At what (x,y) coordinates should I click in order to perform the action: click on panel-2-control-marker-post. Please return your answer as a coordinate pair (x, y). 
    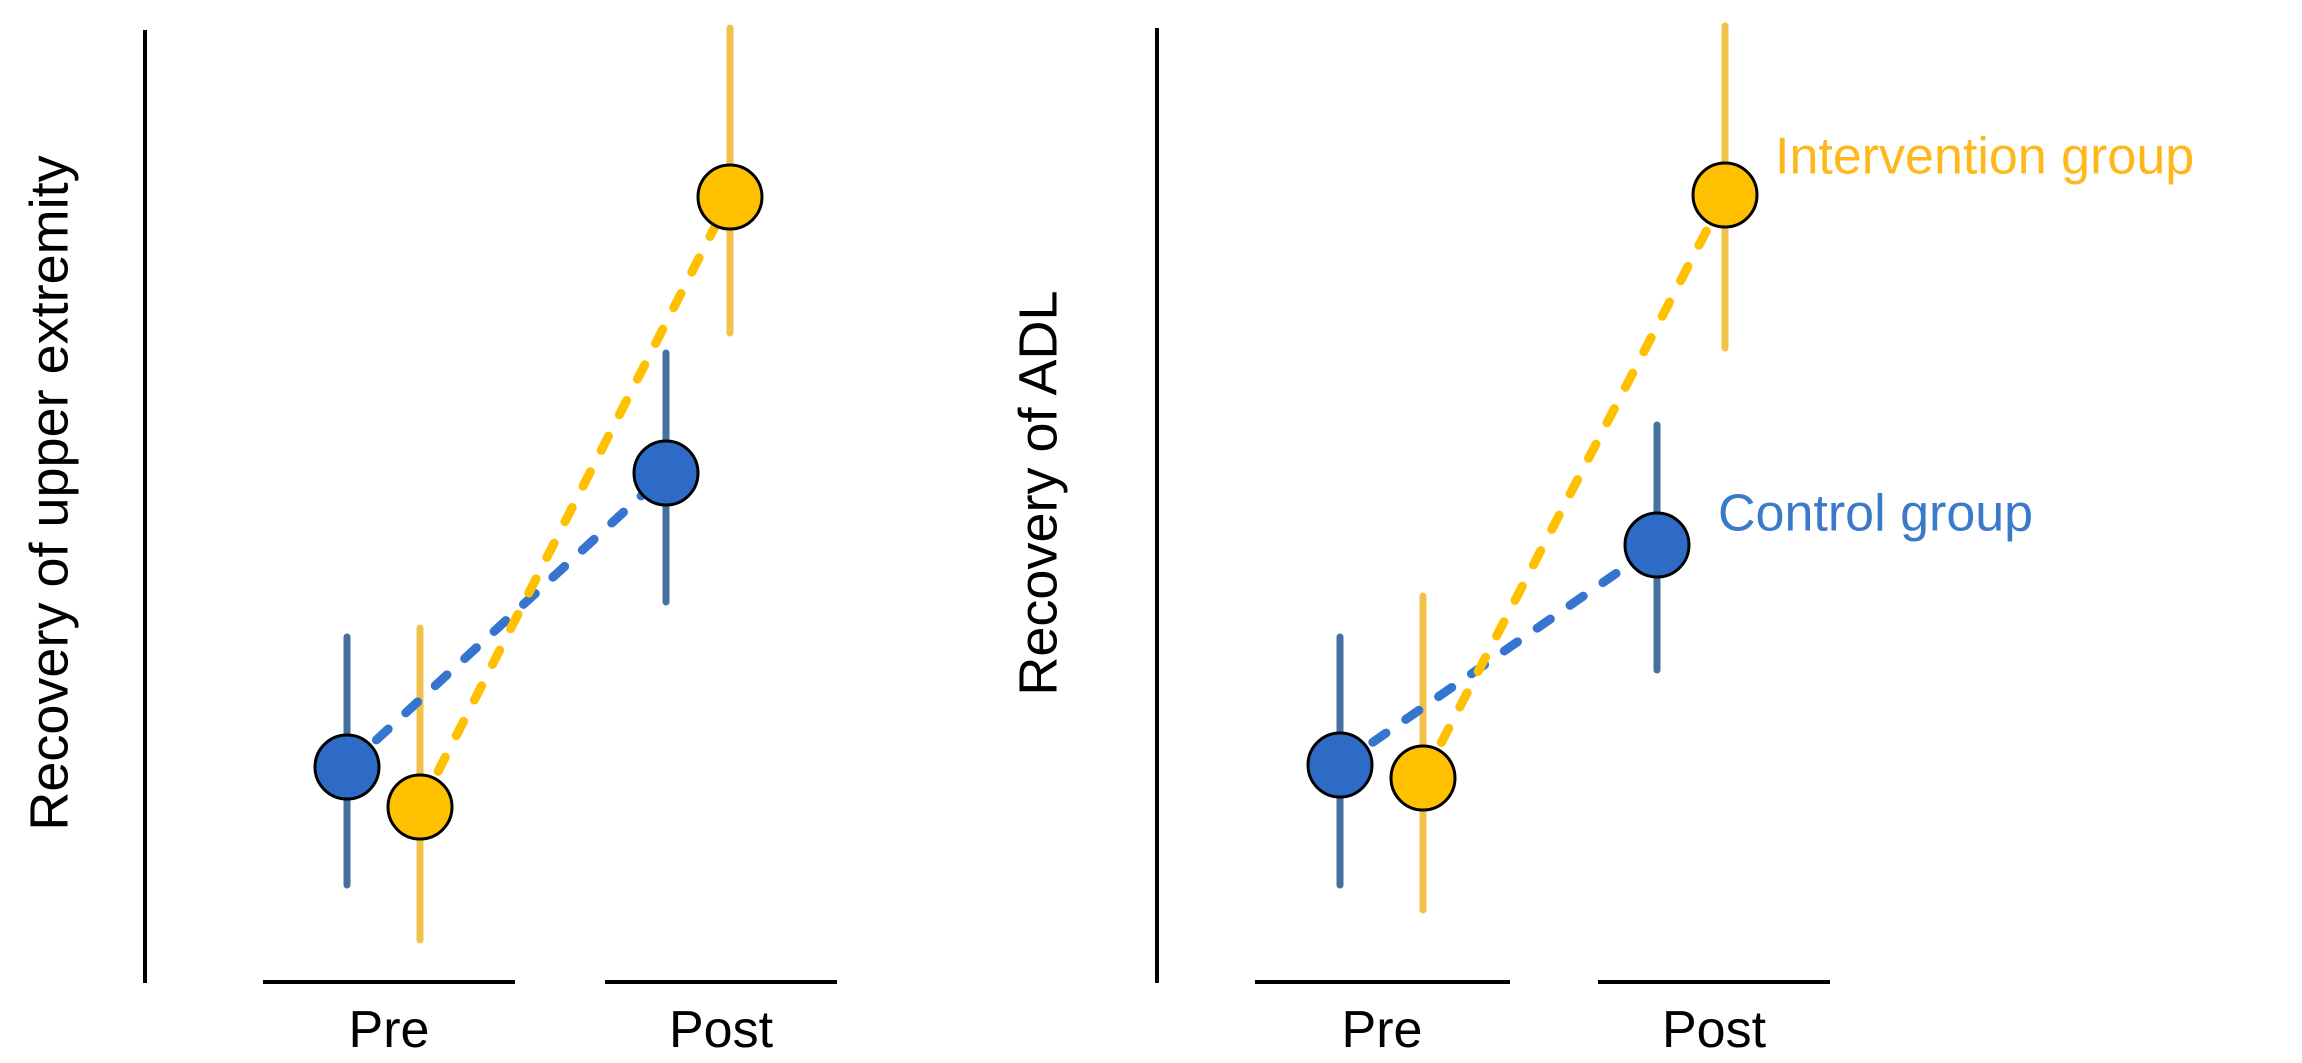
    Looking at the image, I should click on (1657, 545).